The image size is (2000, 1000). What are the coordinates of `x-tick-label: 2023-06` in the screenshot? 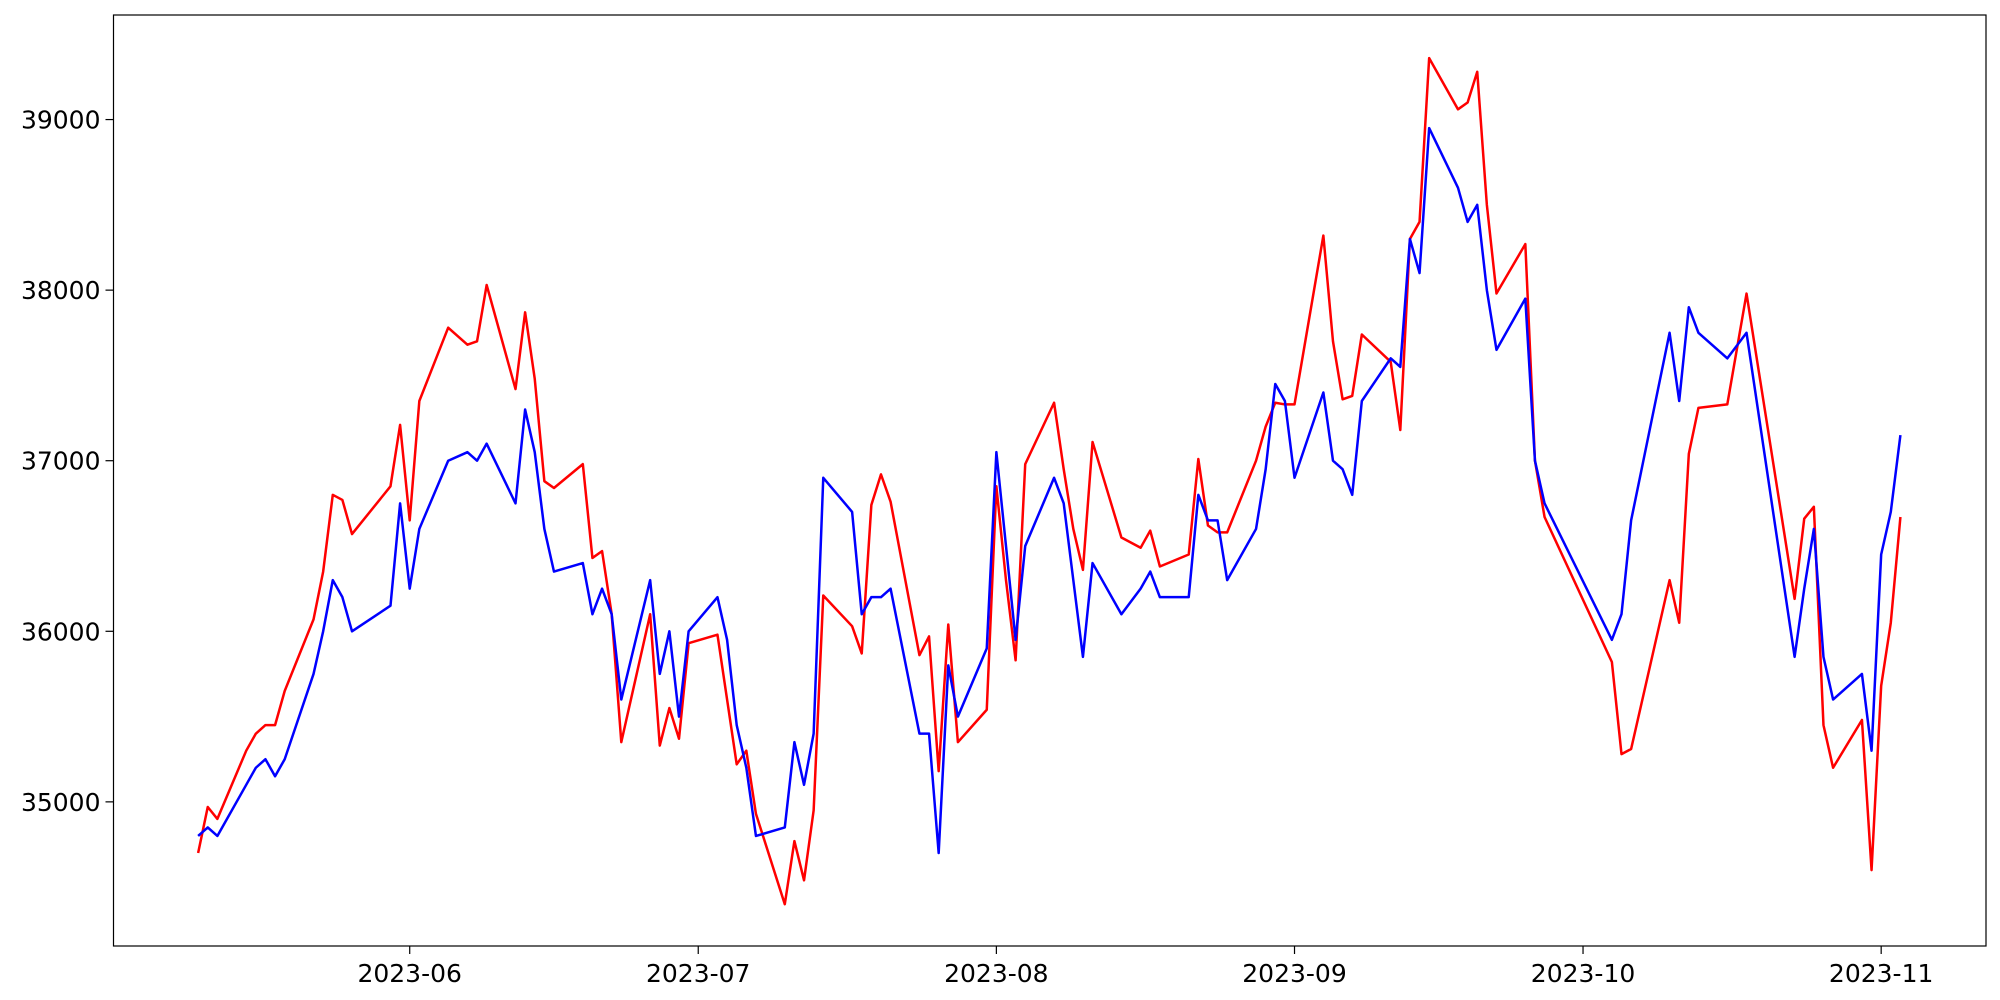 It's located at (409, 973).